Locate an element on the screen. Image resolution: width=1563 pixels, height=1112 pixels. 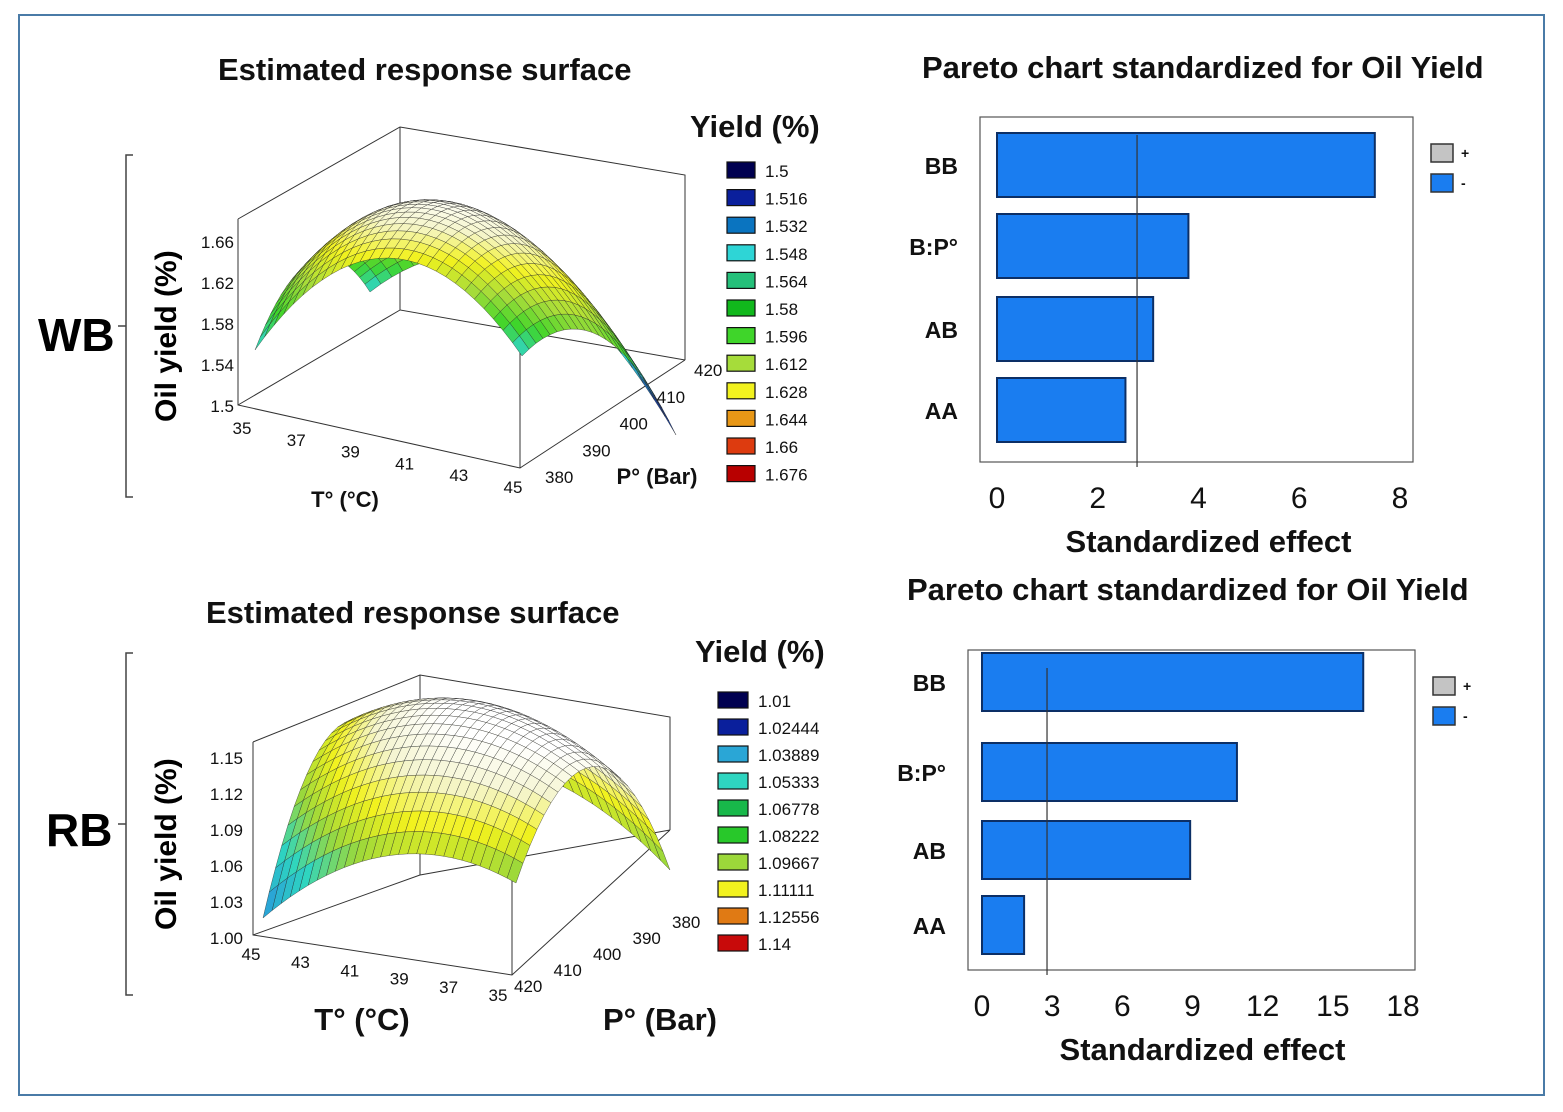
z-tick-label: 1.06 is located at coordinates (226, 866).